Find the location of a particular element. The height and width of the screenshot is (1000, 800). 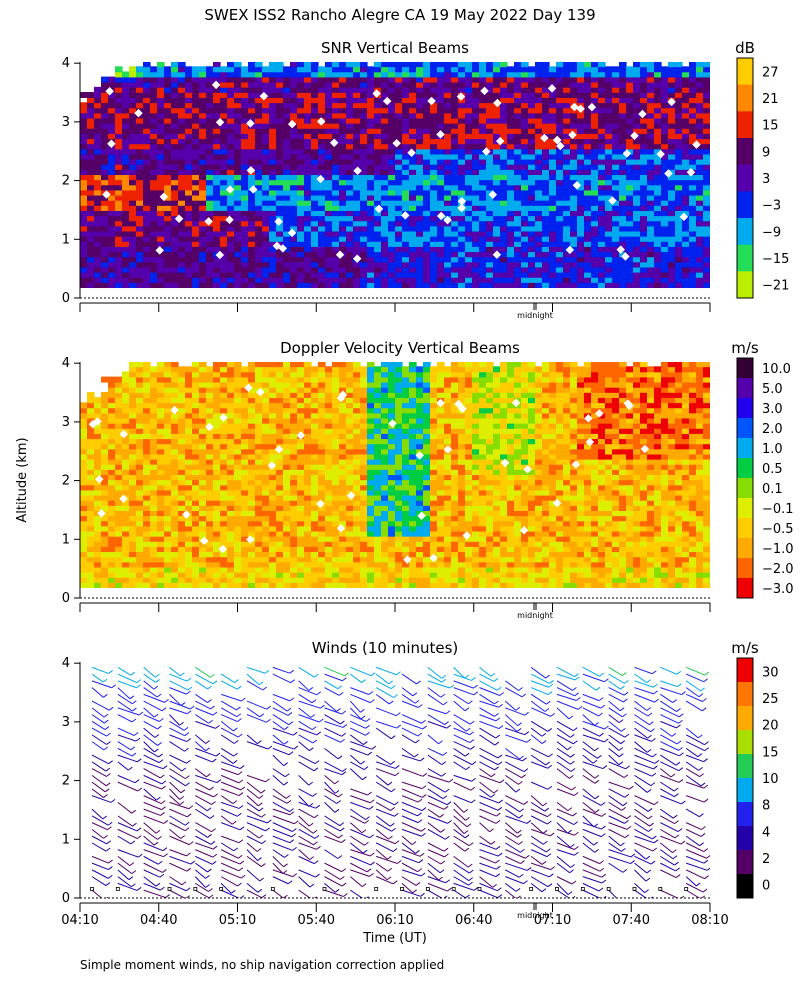

missing-data-gap is located at coordinates (292, 124).